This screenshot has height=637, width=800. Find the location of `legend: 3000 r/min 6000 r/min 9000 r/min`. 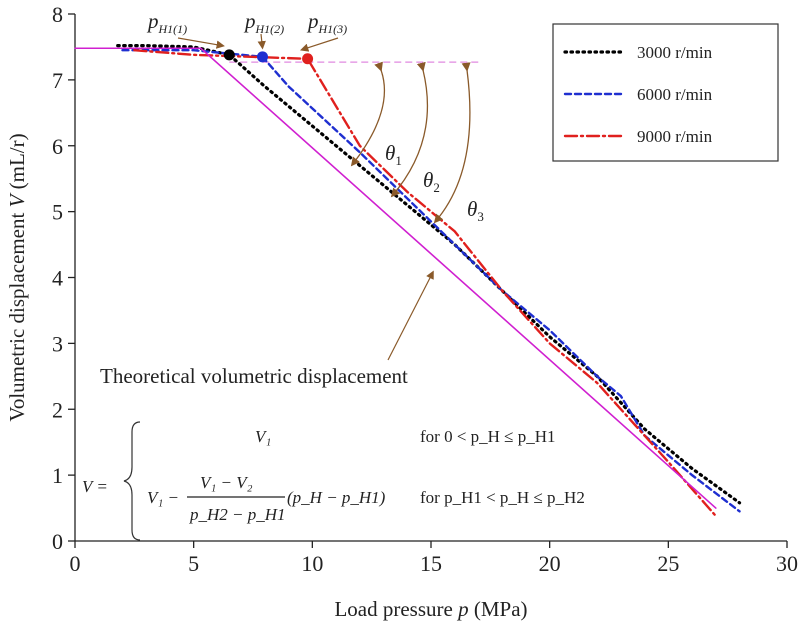

legend: 3000 r/min 6000 r/min 9000 r/min is located at coordinates (665, 92).